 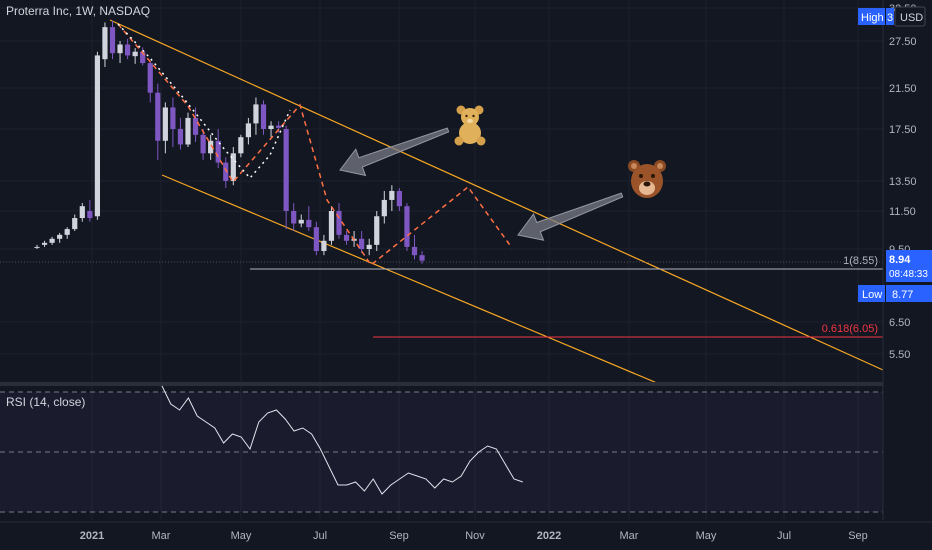 What do you see at coordinates (850, 329) in the screenshot?
I see `fib-label: 0.618(6.05)` at bounding box center [850, 329].